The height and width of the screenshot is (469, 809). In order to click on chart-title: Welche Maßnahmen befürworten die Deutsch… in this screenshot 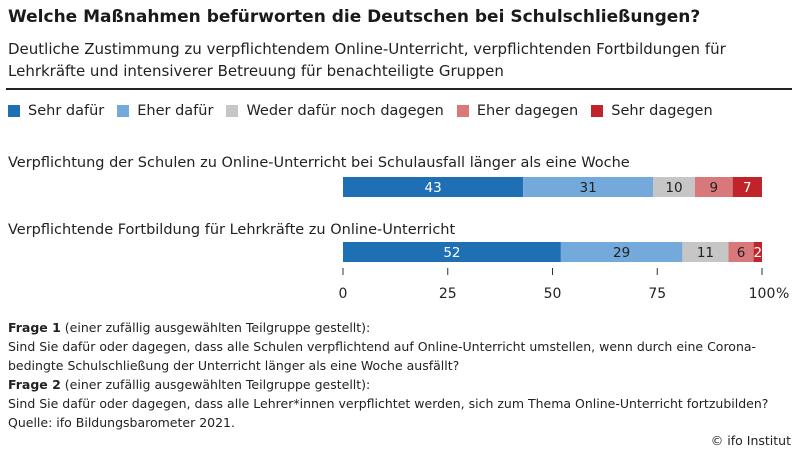, I will do `click(354, 17)`.